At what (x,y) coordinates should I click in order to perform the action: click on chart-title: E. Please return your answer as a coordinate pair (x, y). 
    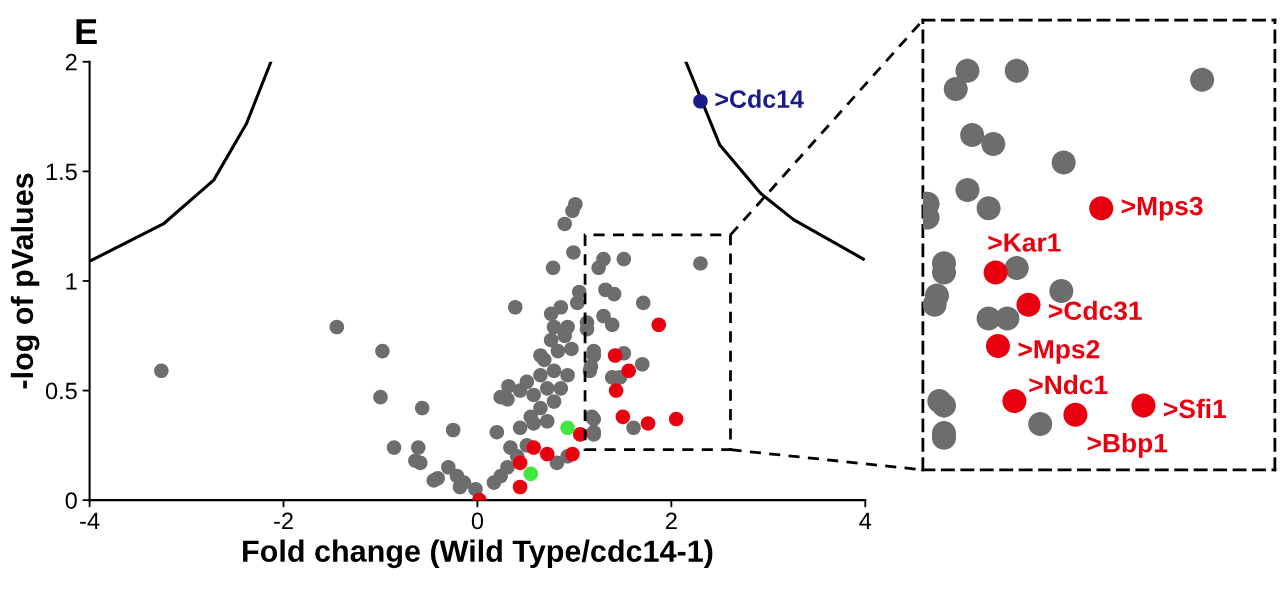
    Looking at the image, I should click on (86, 32).